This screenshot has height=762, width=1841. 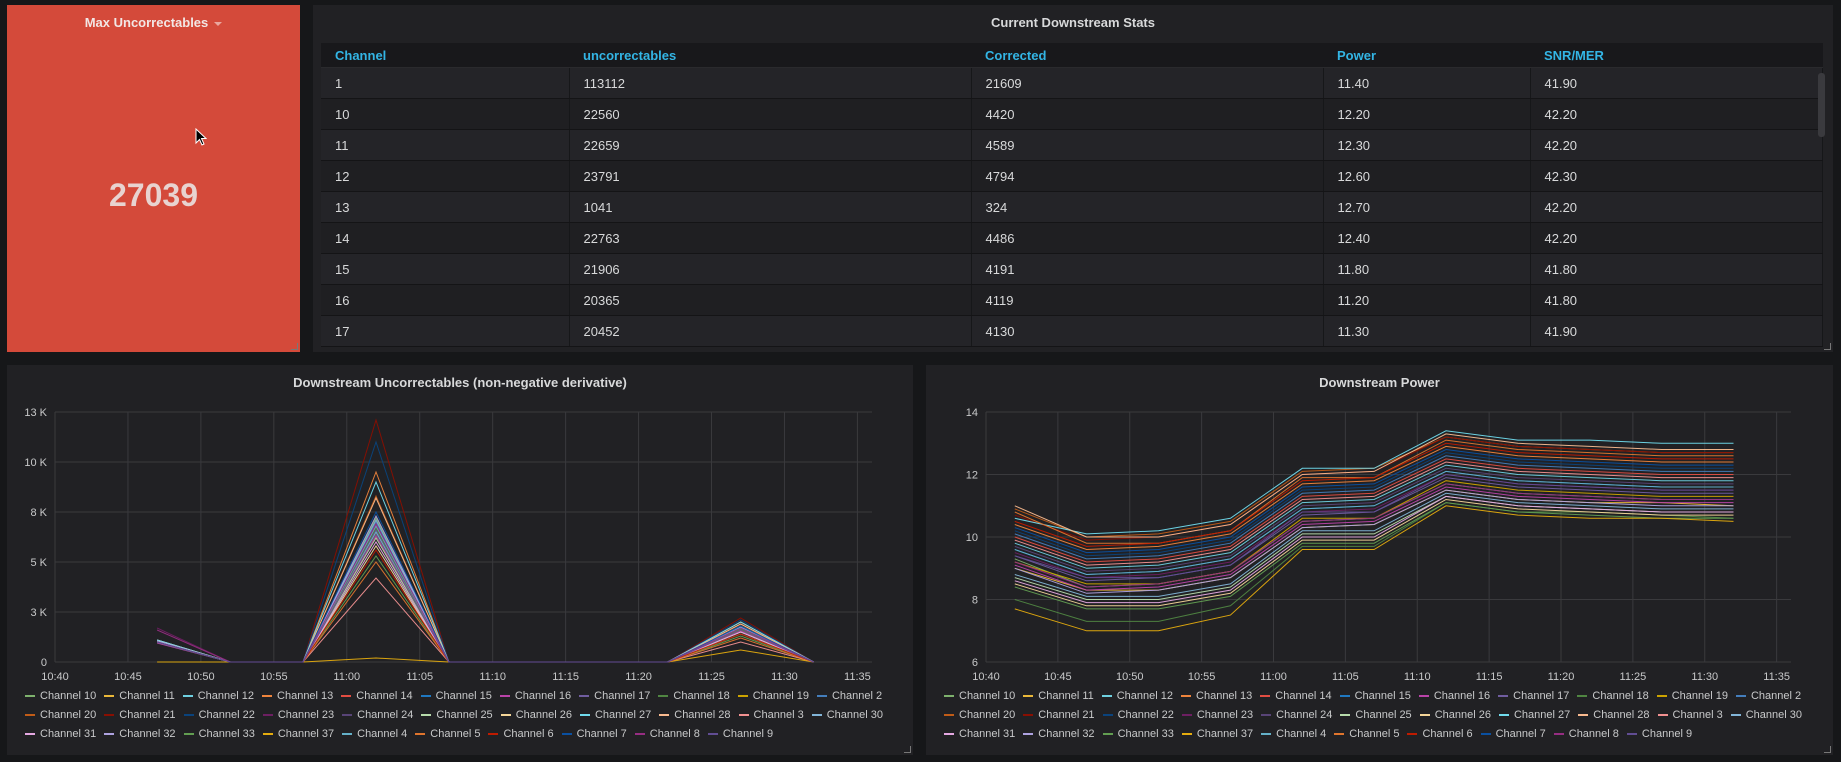 I want to click on legend-item: Channel 21, so click(x=1059, y=715).